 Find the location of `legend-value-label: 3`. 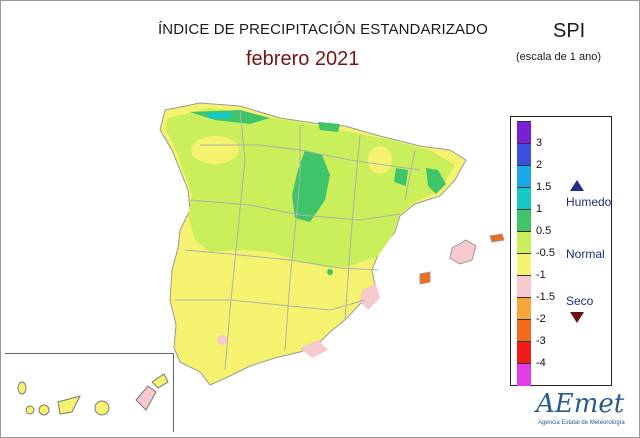

legend-value-label: 3 is located at coordinates (539, 143).